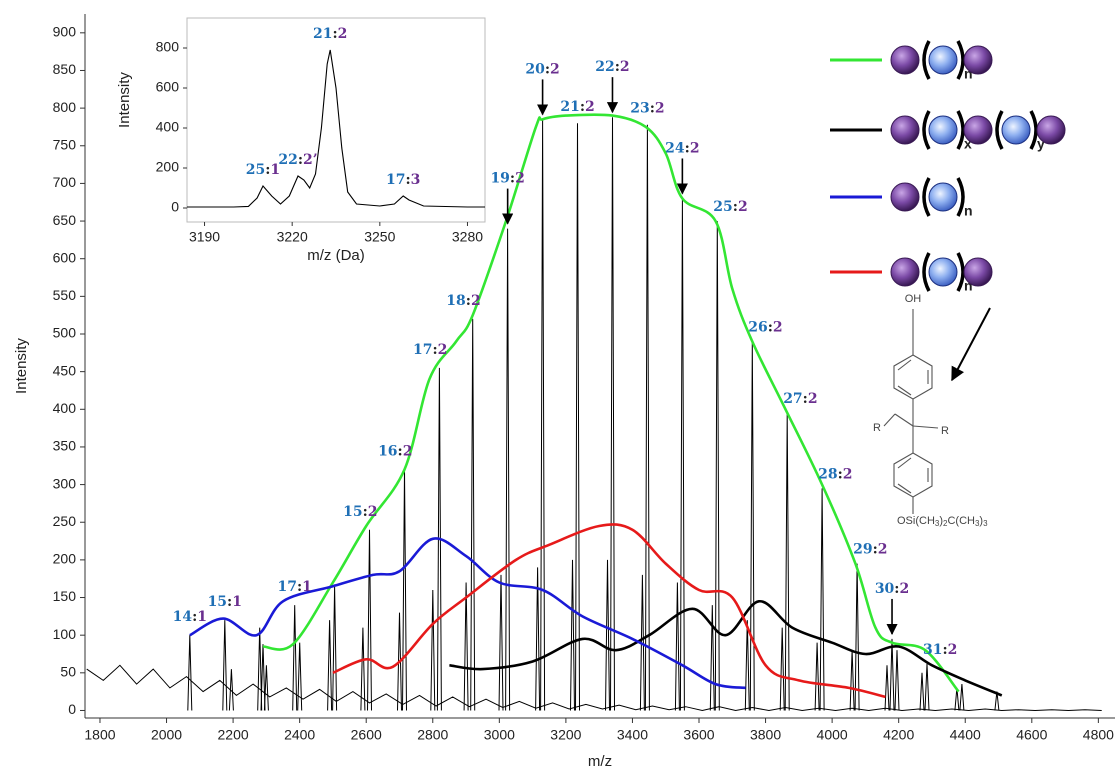  I want to click on peak-label: 16:2, so click(395, 452).